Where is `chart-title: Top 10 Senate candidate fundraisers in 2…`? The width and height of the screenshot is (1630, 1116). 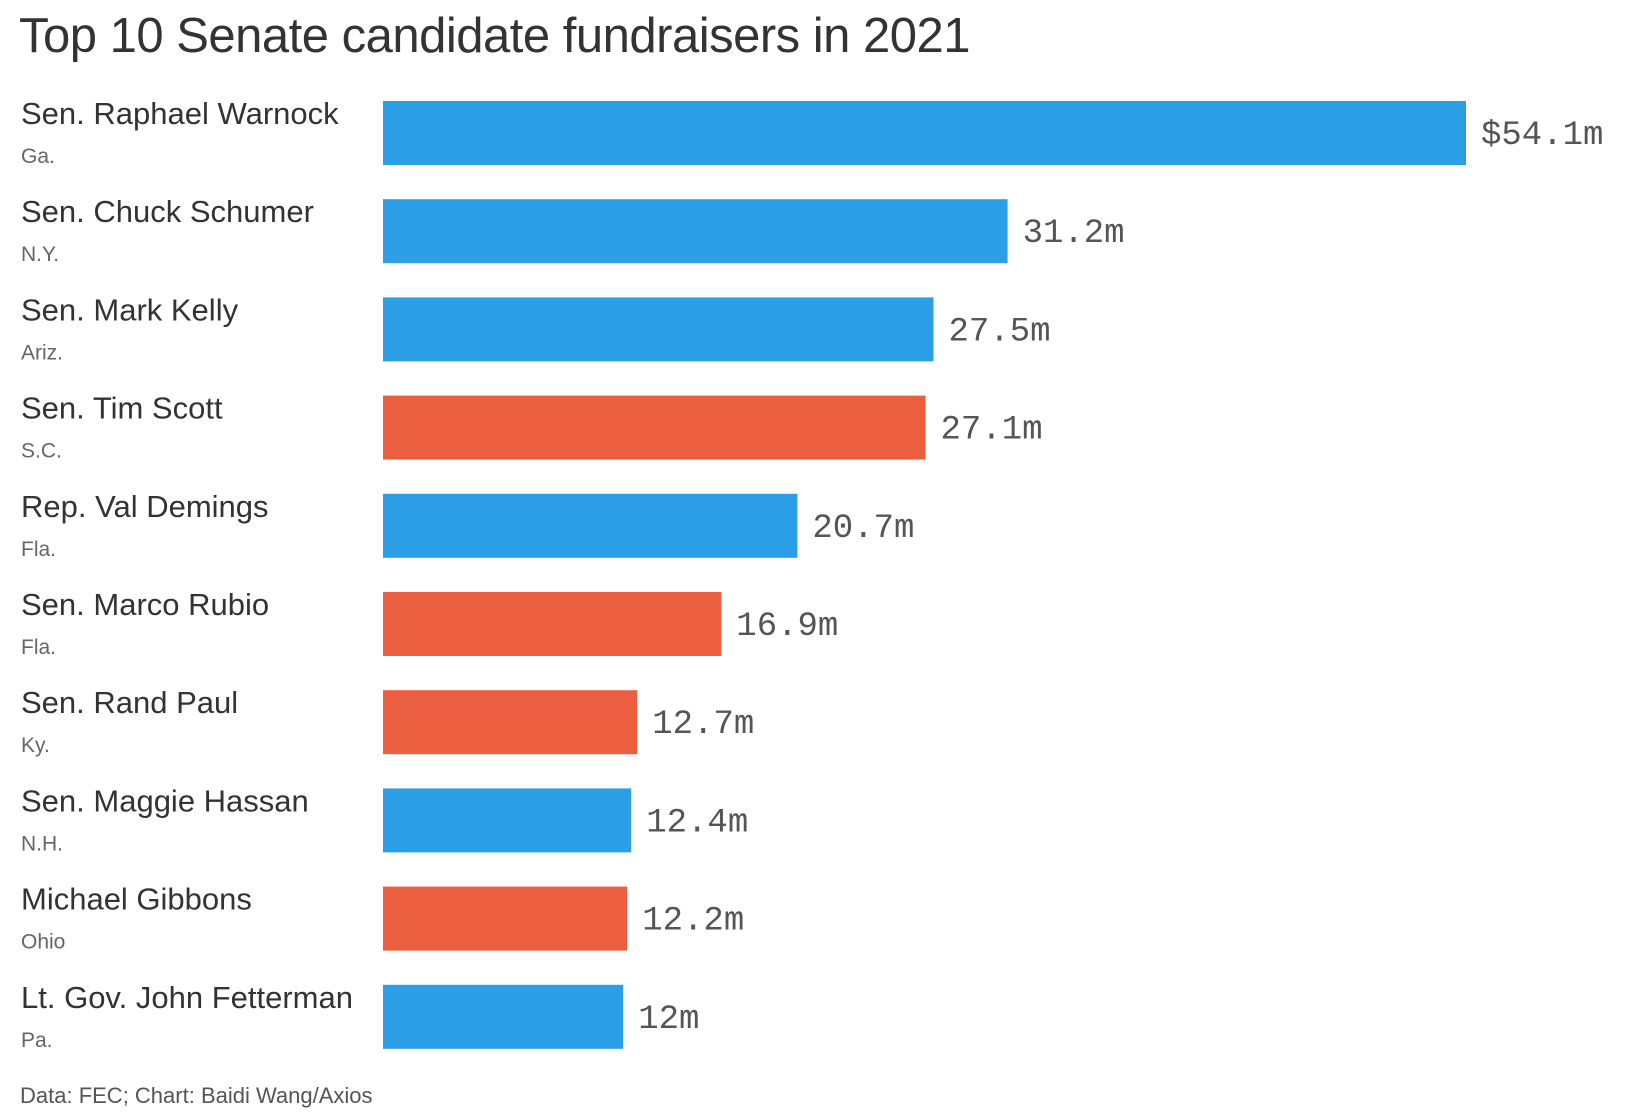
chart-title: Top 10 Senate candidate fundraisers in 2… is located at coordinates (495, 36).